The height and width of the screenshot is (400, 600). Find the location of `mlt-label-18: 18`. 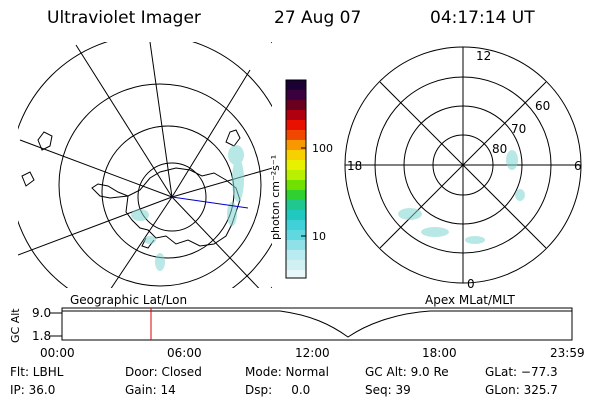

mlt-label-18: 18 is located at coordinates (354, 166).